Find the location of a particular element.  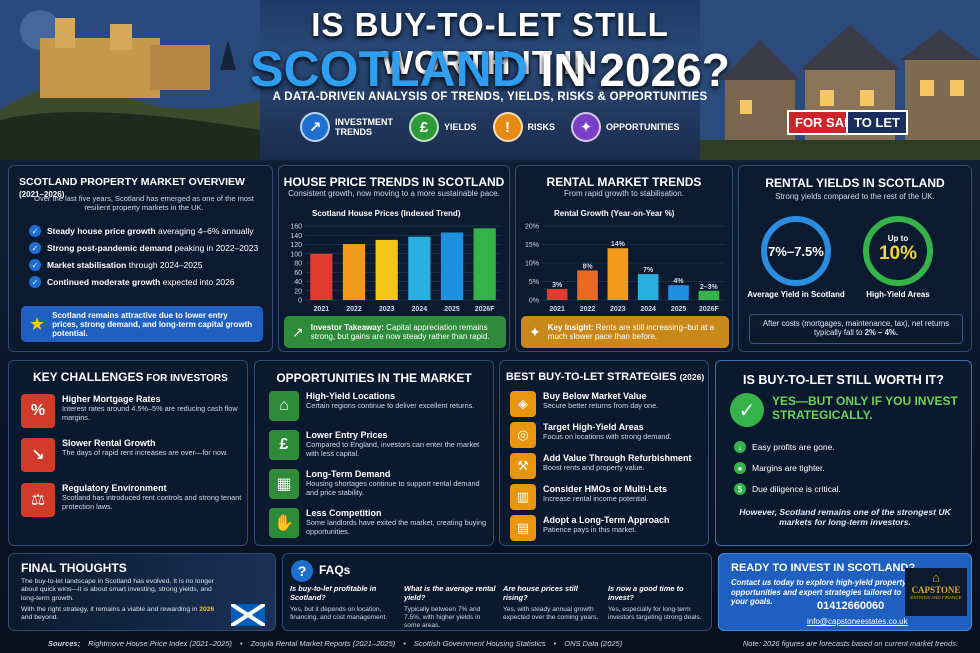

high-yield-label: High-Yield Areas is located at coordinates (898, 294).